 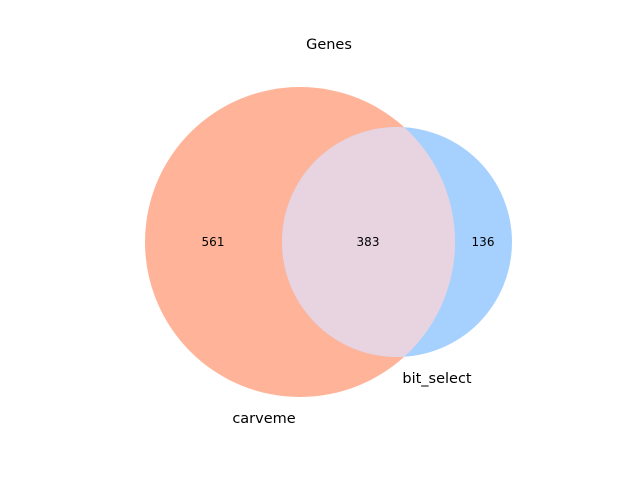 What do you see at coordinates (437, 379) in the screenshot?
I see `set-label-bit-select: bit_select` at bounding box center [437, 379].